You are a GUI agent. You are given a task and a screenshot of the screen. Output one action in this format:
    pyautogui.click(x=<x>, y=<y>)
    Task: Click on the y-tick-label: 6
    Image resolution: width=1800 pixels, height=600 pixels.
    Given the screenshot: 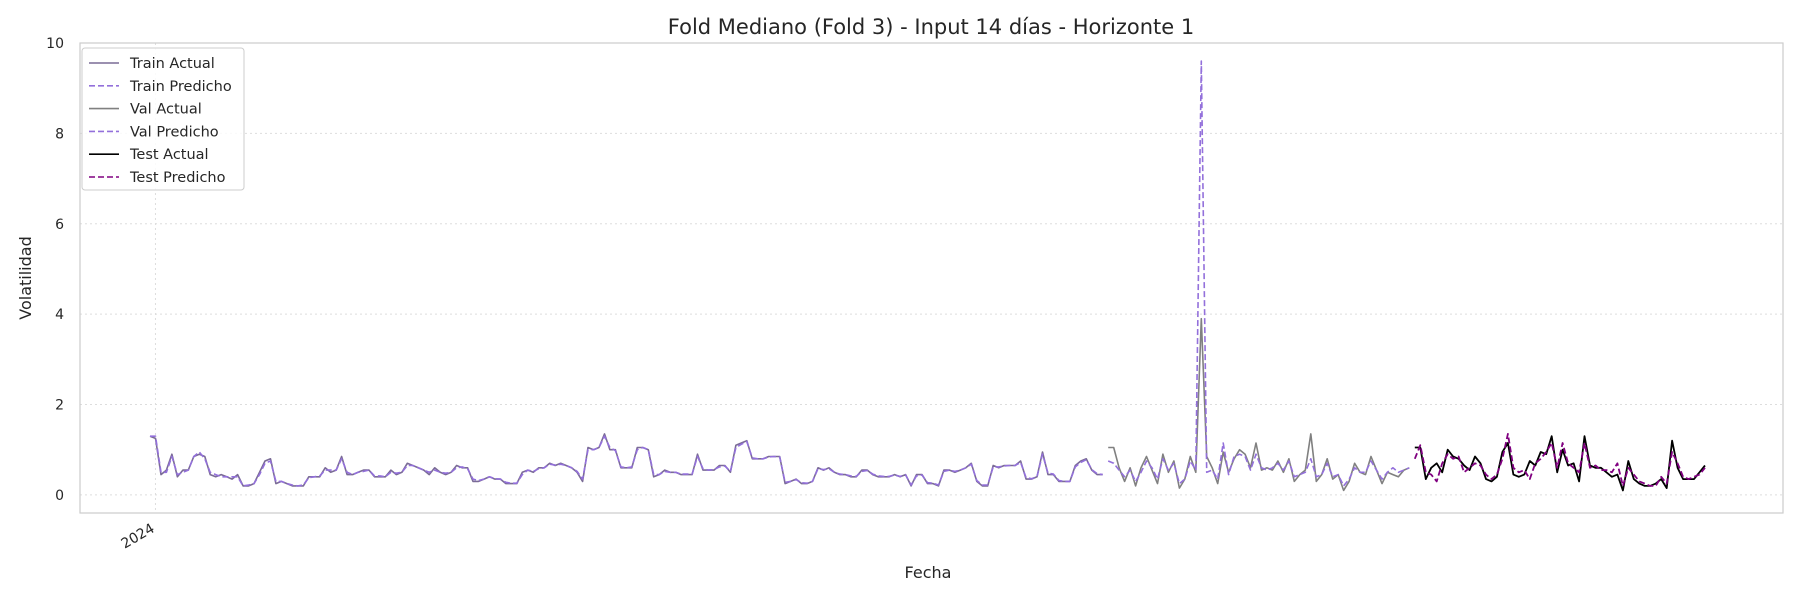 What is the action you would take?
    pyautogui.click(x=59, y=225)
    